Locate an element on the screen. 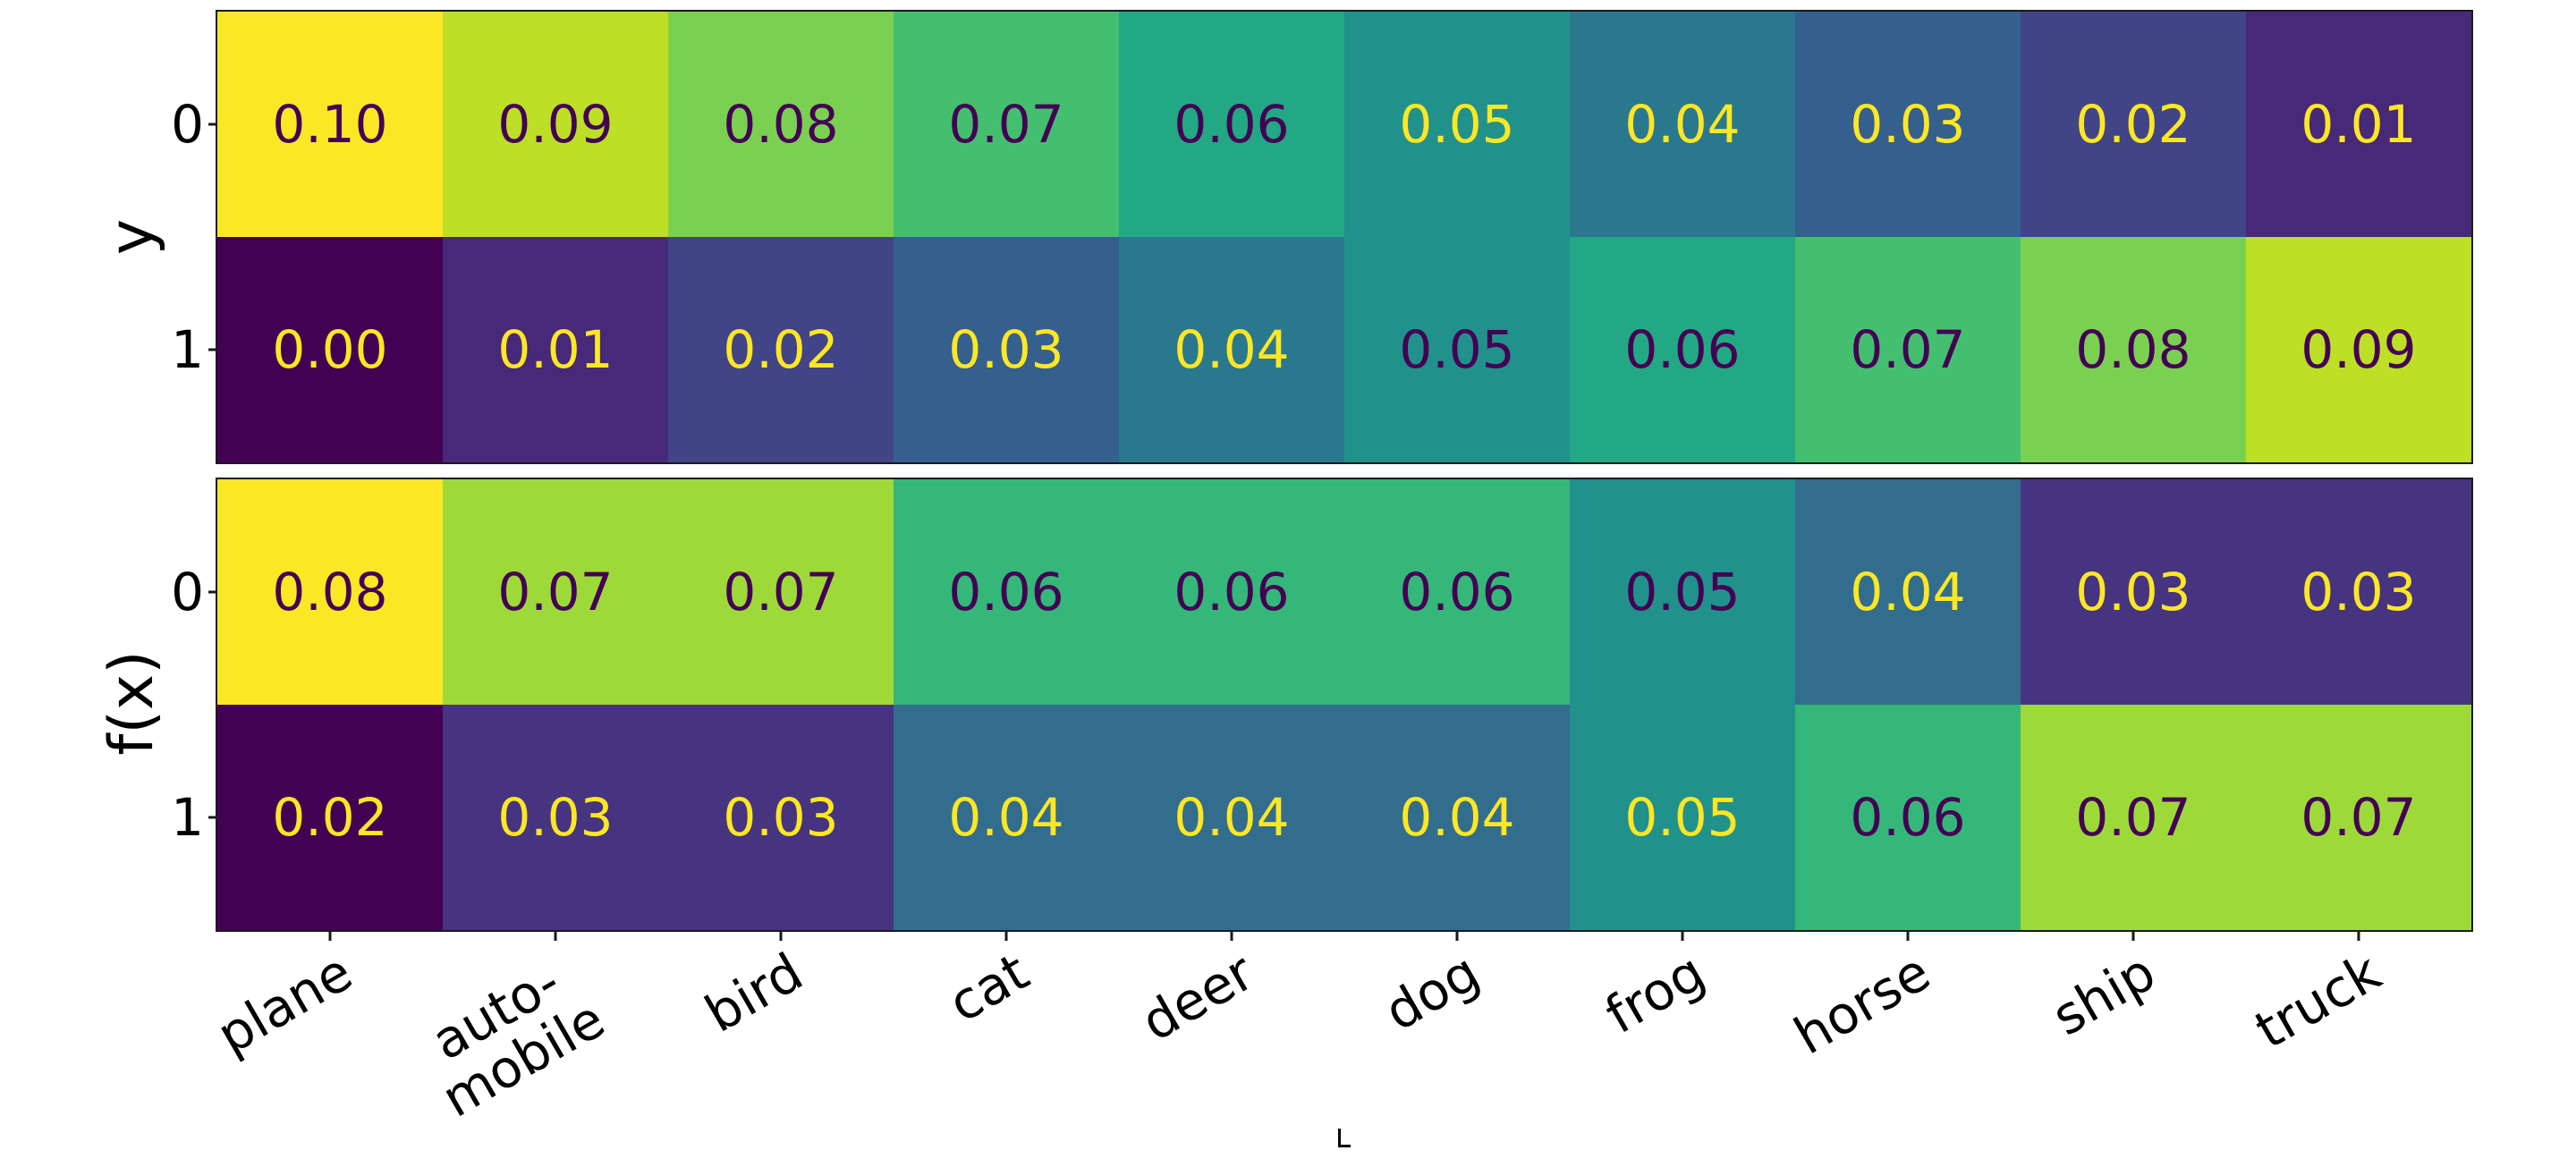  x-tick-label-line: horse is located at coordinates (1862, 1004).